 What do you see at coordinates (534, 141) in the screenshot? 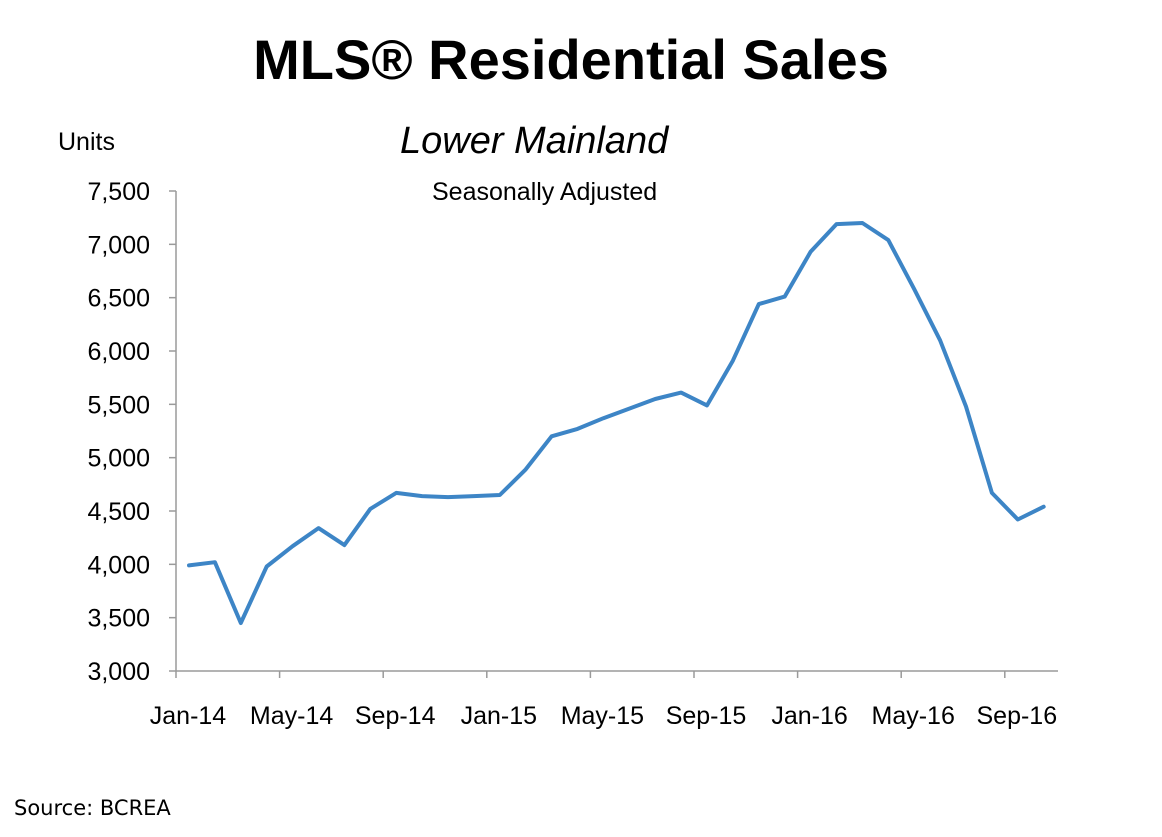
I see `chart-subtitle: Lower Mainland` at bounding box center [534, 141].